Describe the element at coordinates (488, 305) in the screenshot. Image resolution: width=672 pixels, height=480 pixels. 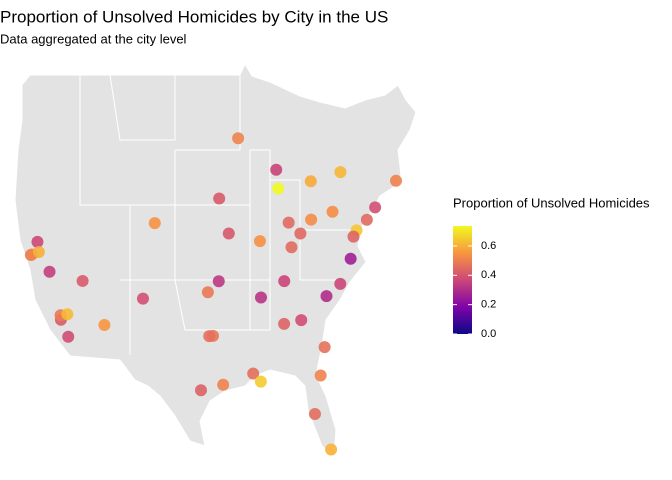
I see `colorbar-tick-label: 0.2` at that location.